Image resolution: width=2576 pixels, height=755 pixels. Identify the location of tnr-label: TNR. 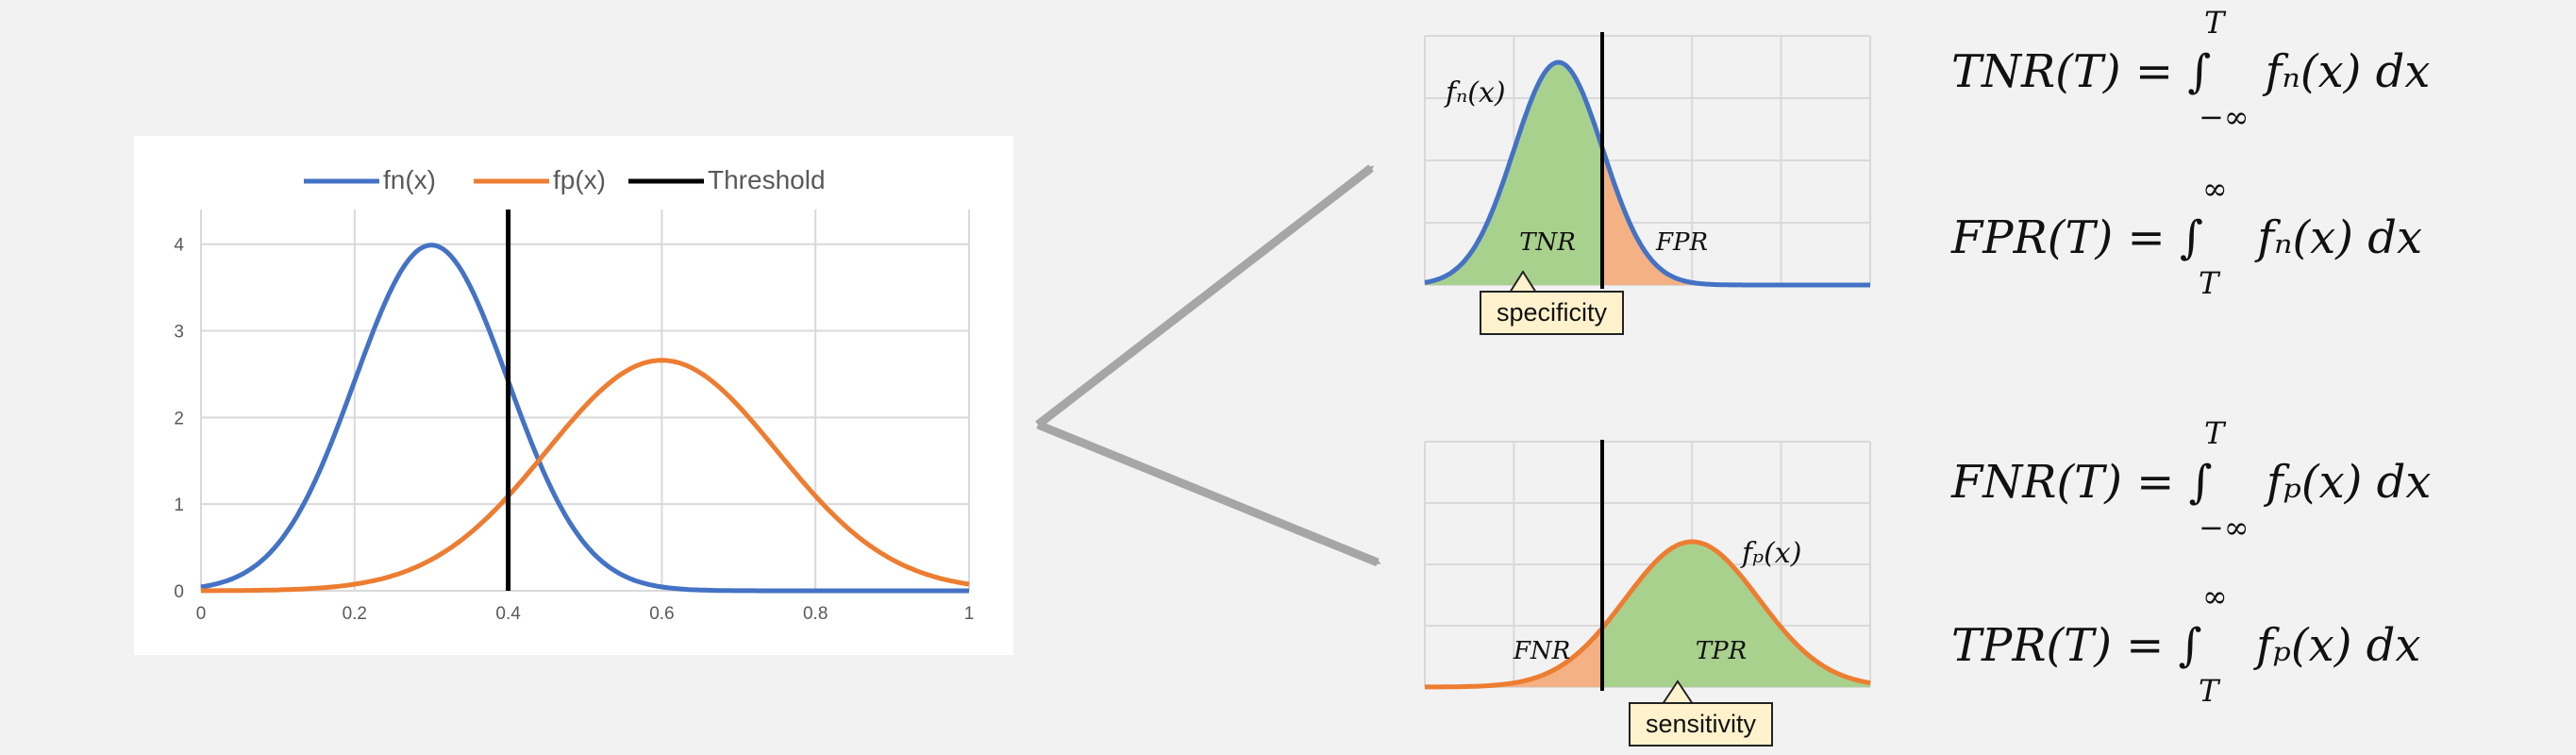
(1547, 243).